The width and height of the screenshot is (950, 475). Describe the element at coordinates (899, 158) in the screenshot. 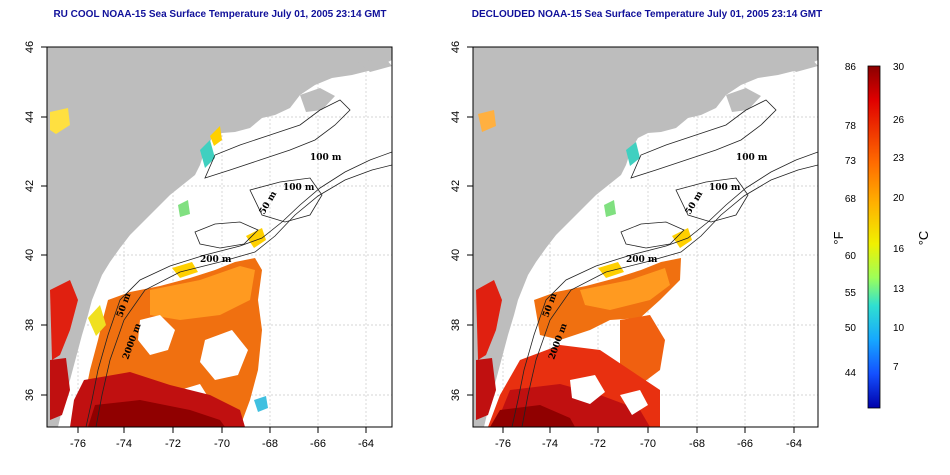

I see `svg-text: 23` at that location.